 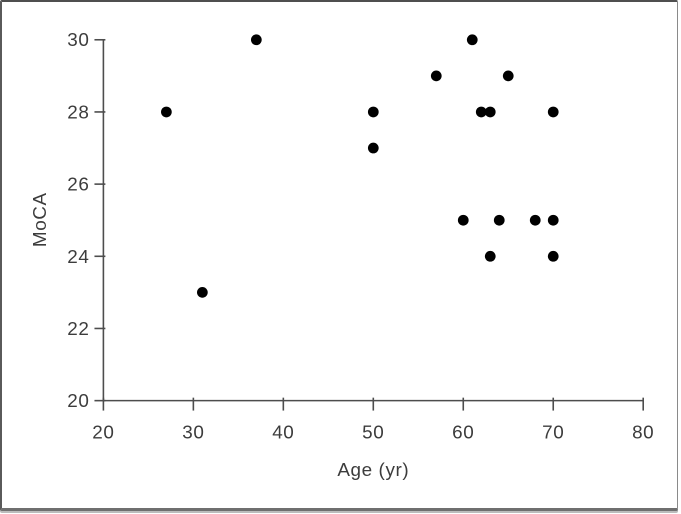 I want to click on x-tick-label: 80, so click(x=643, y=432).